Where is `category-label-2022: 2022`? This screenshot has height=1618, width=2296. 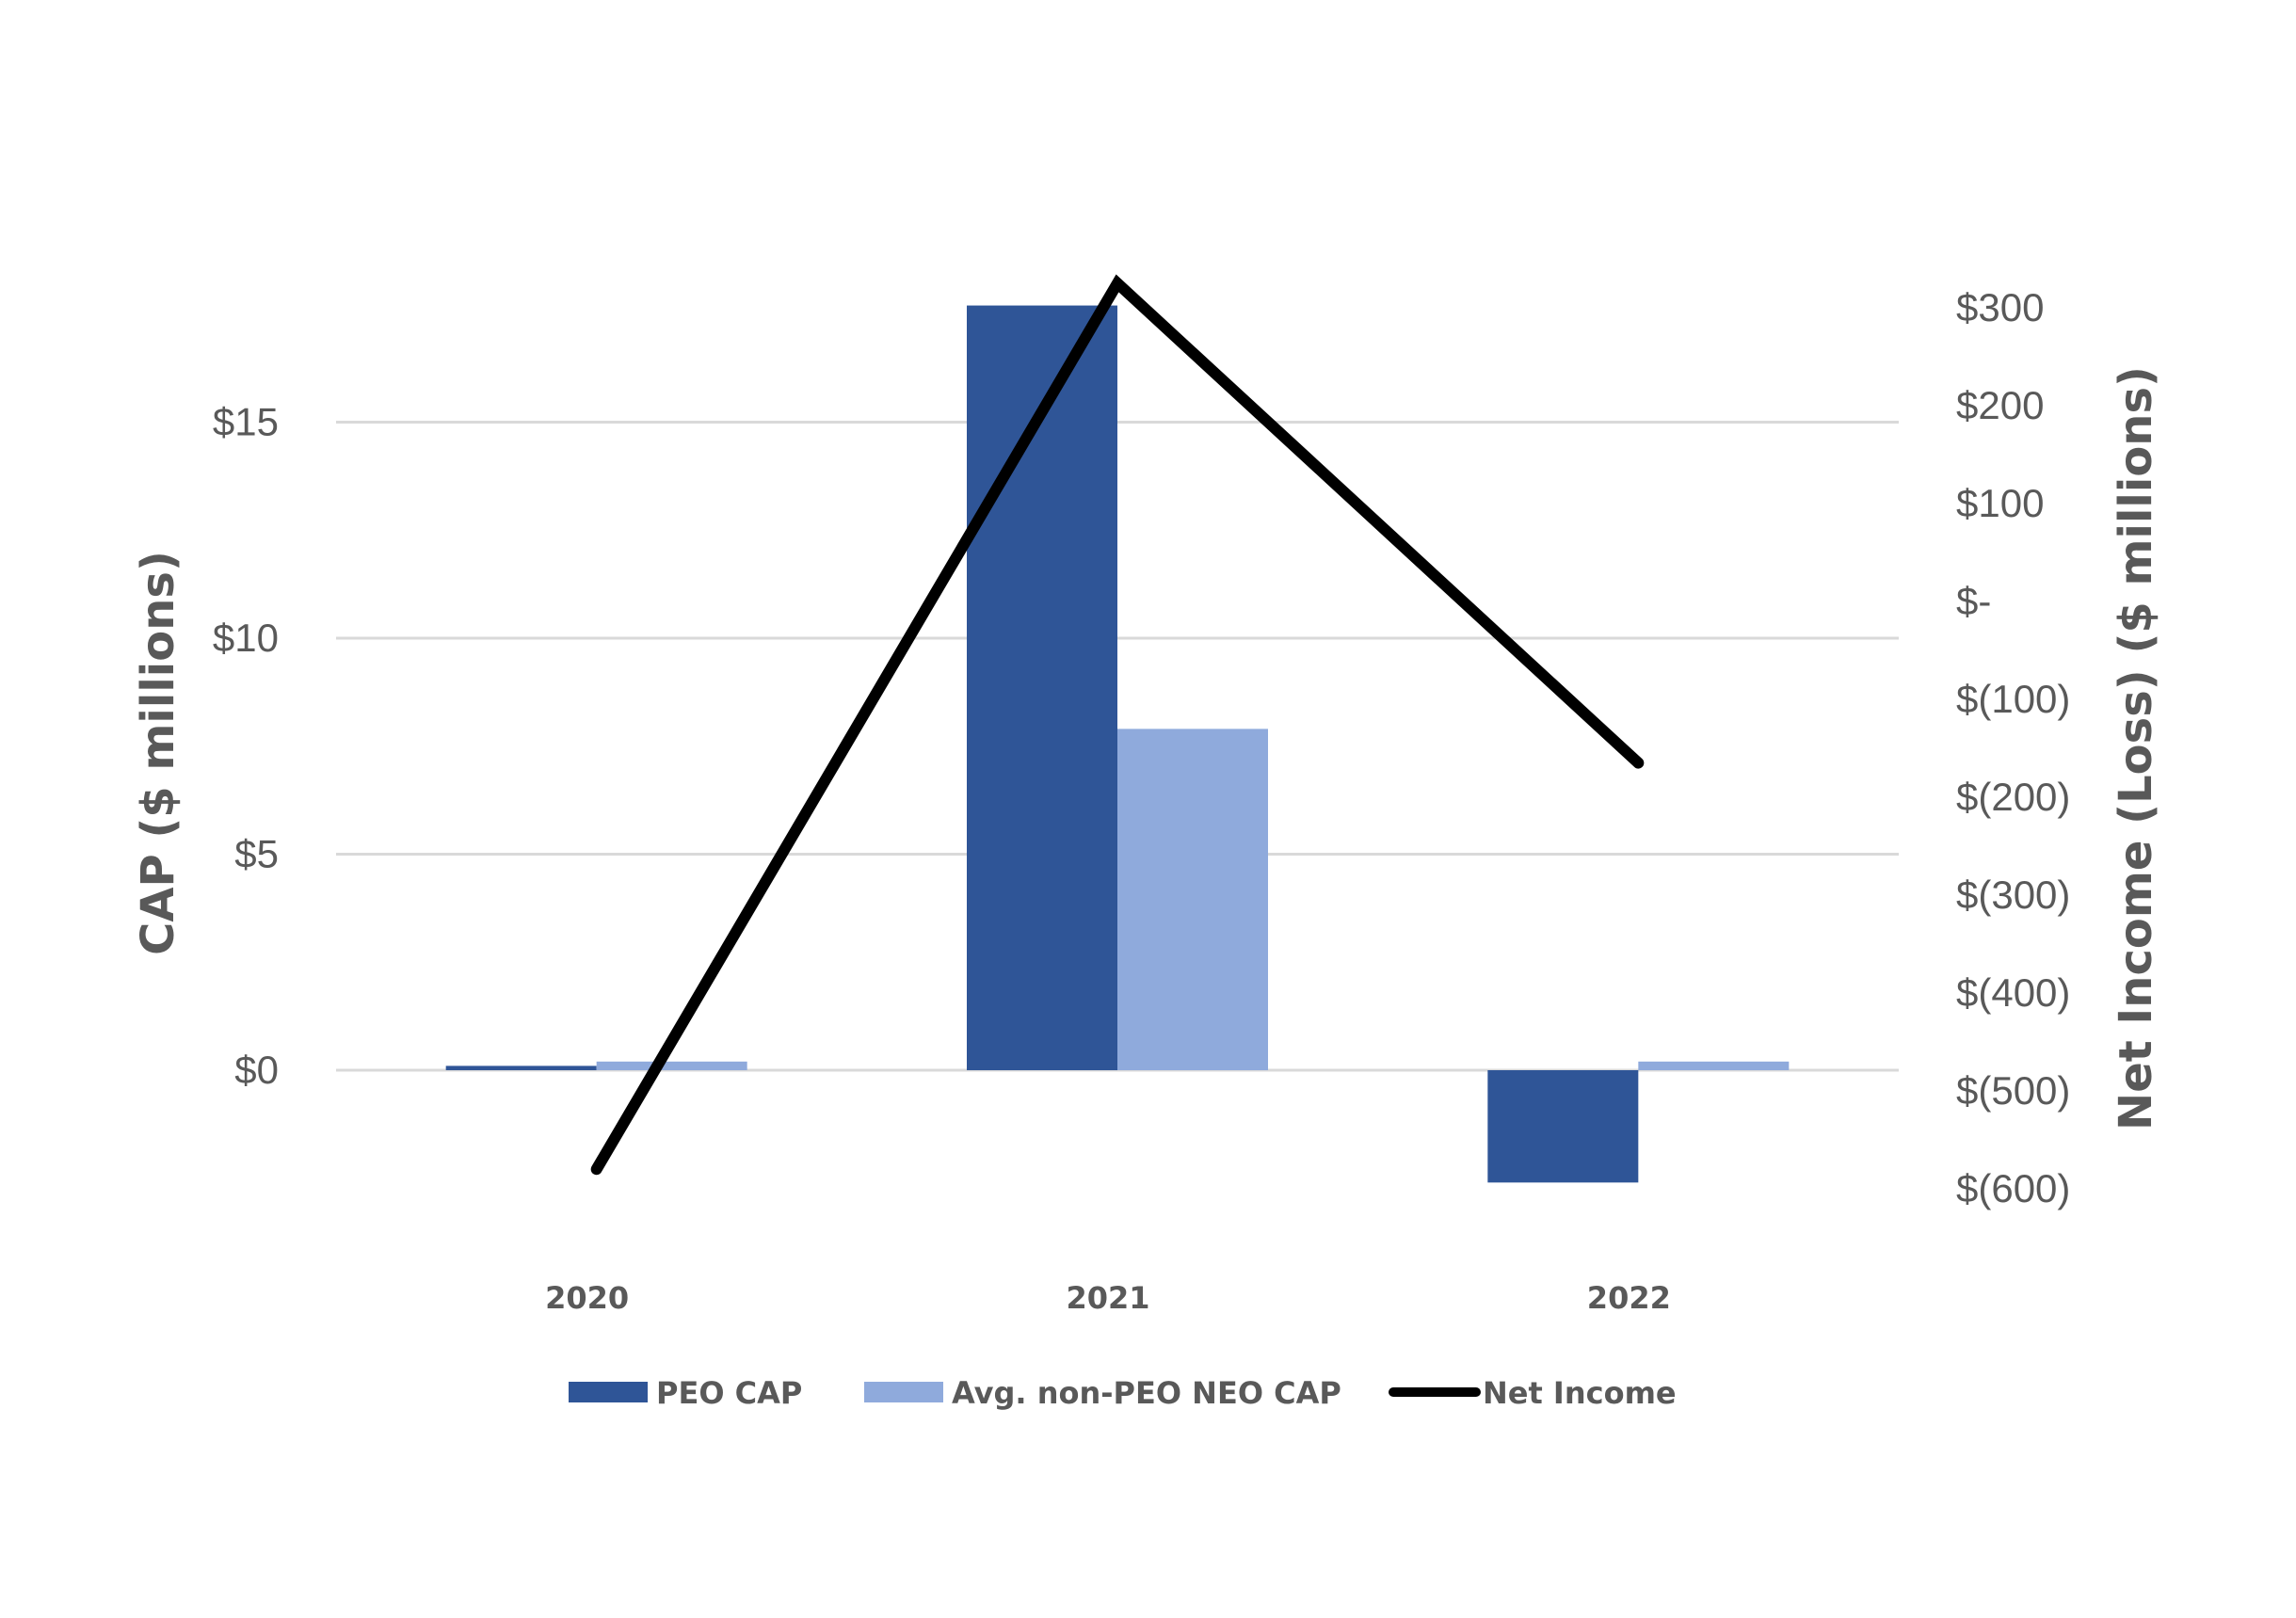
category-label-2022: 2022 is located at coordinates (1629, 1298).